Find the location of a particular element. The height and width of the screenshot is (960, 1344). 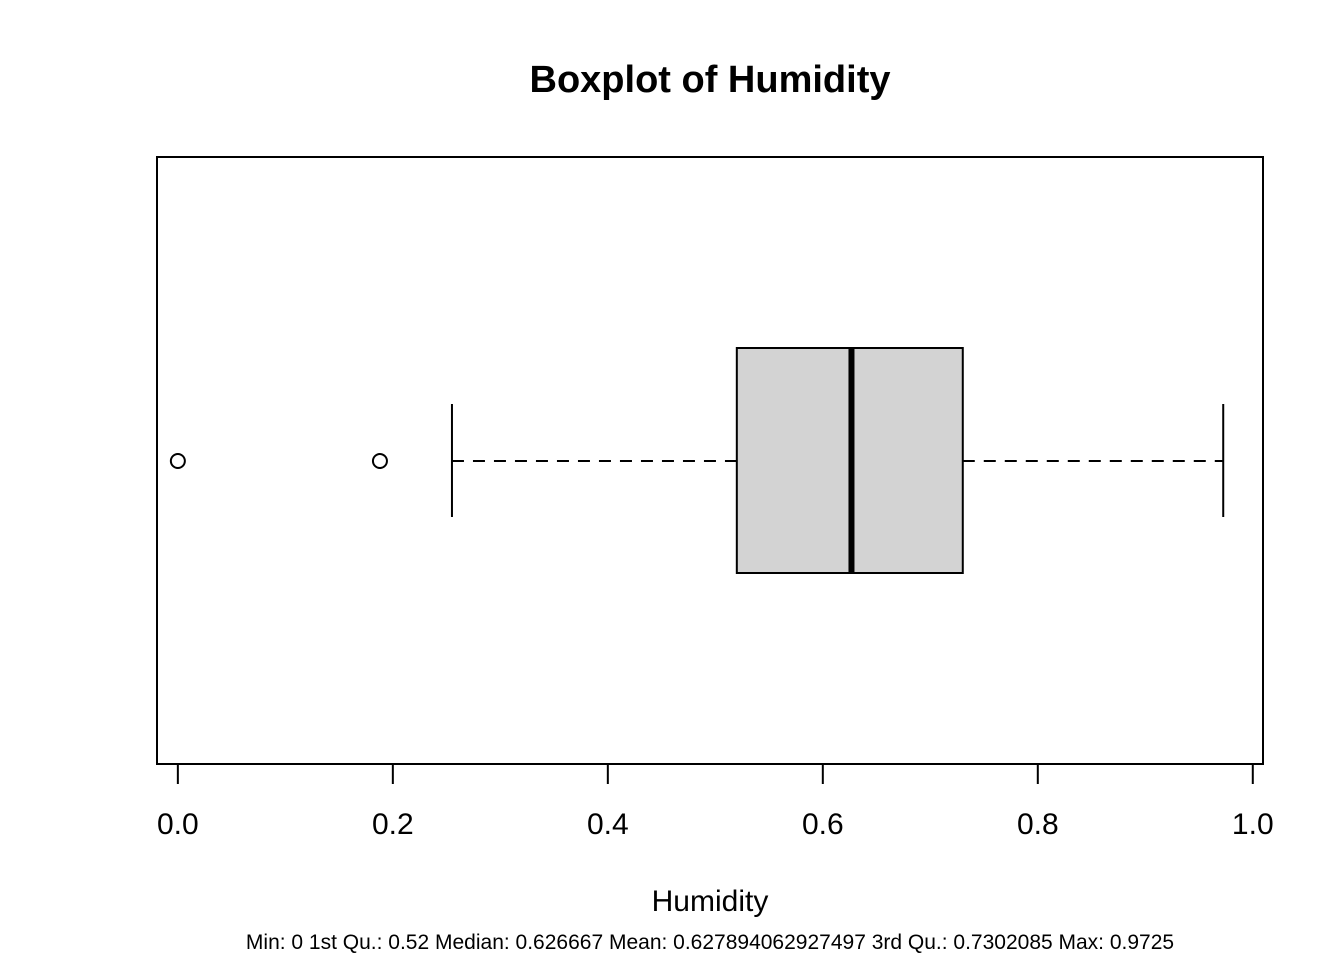

x-tick-label: 0.2 is located at coordinates (393, 824).